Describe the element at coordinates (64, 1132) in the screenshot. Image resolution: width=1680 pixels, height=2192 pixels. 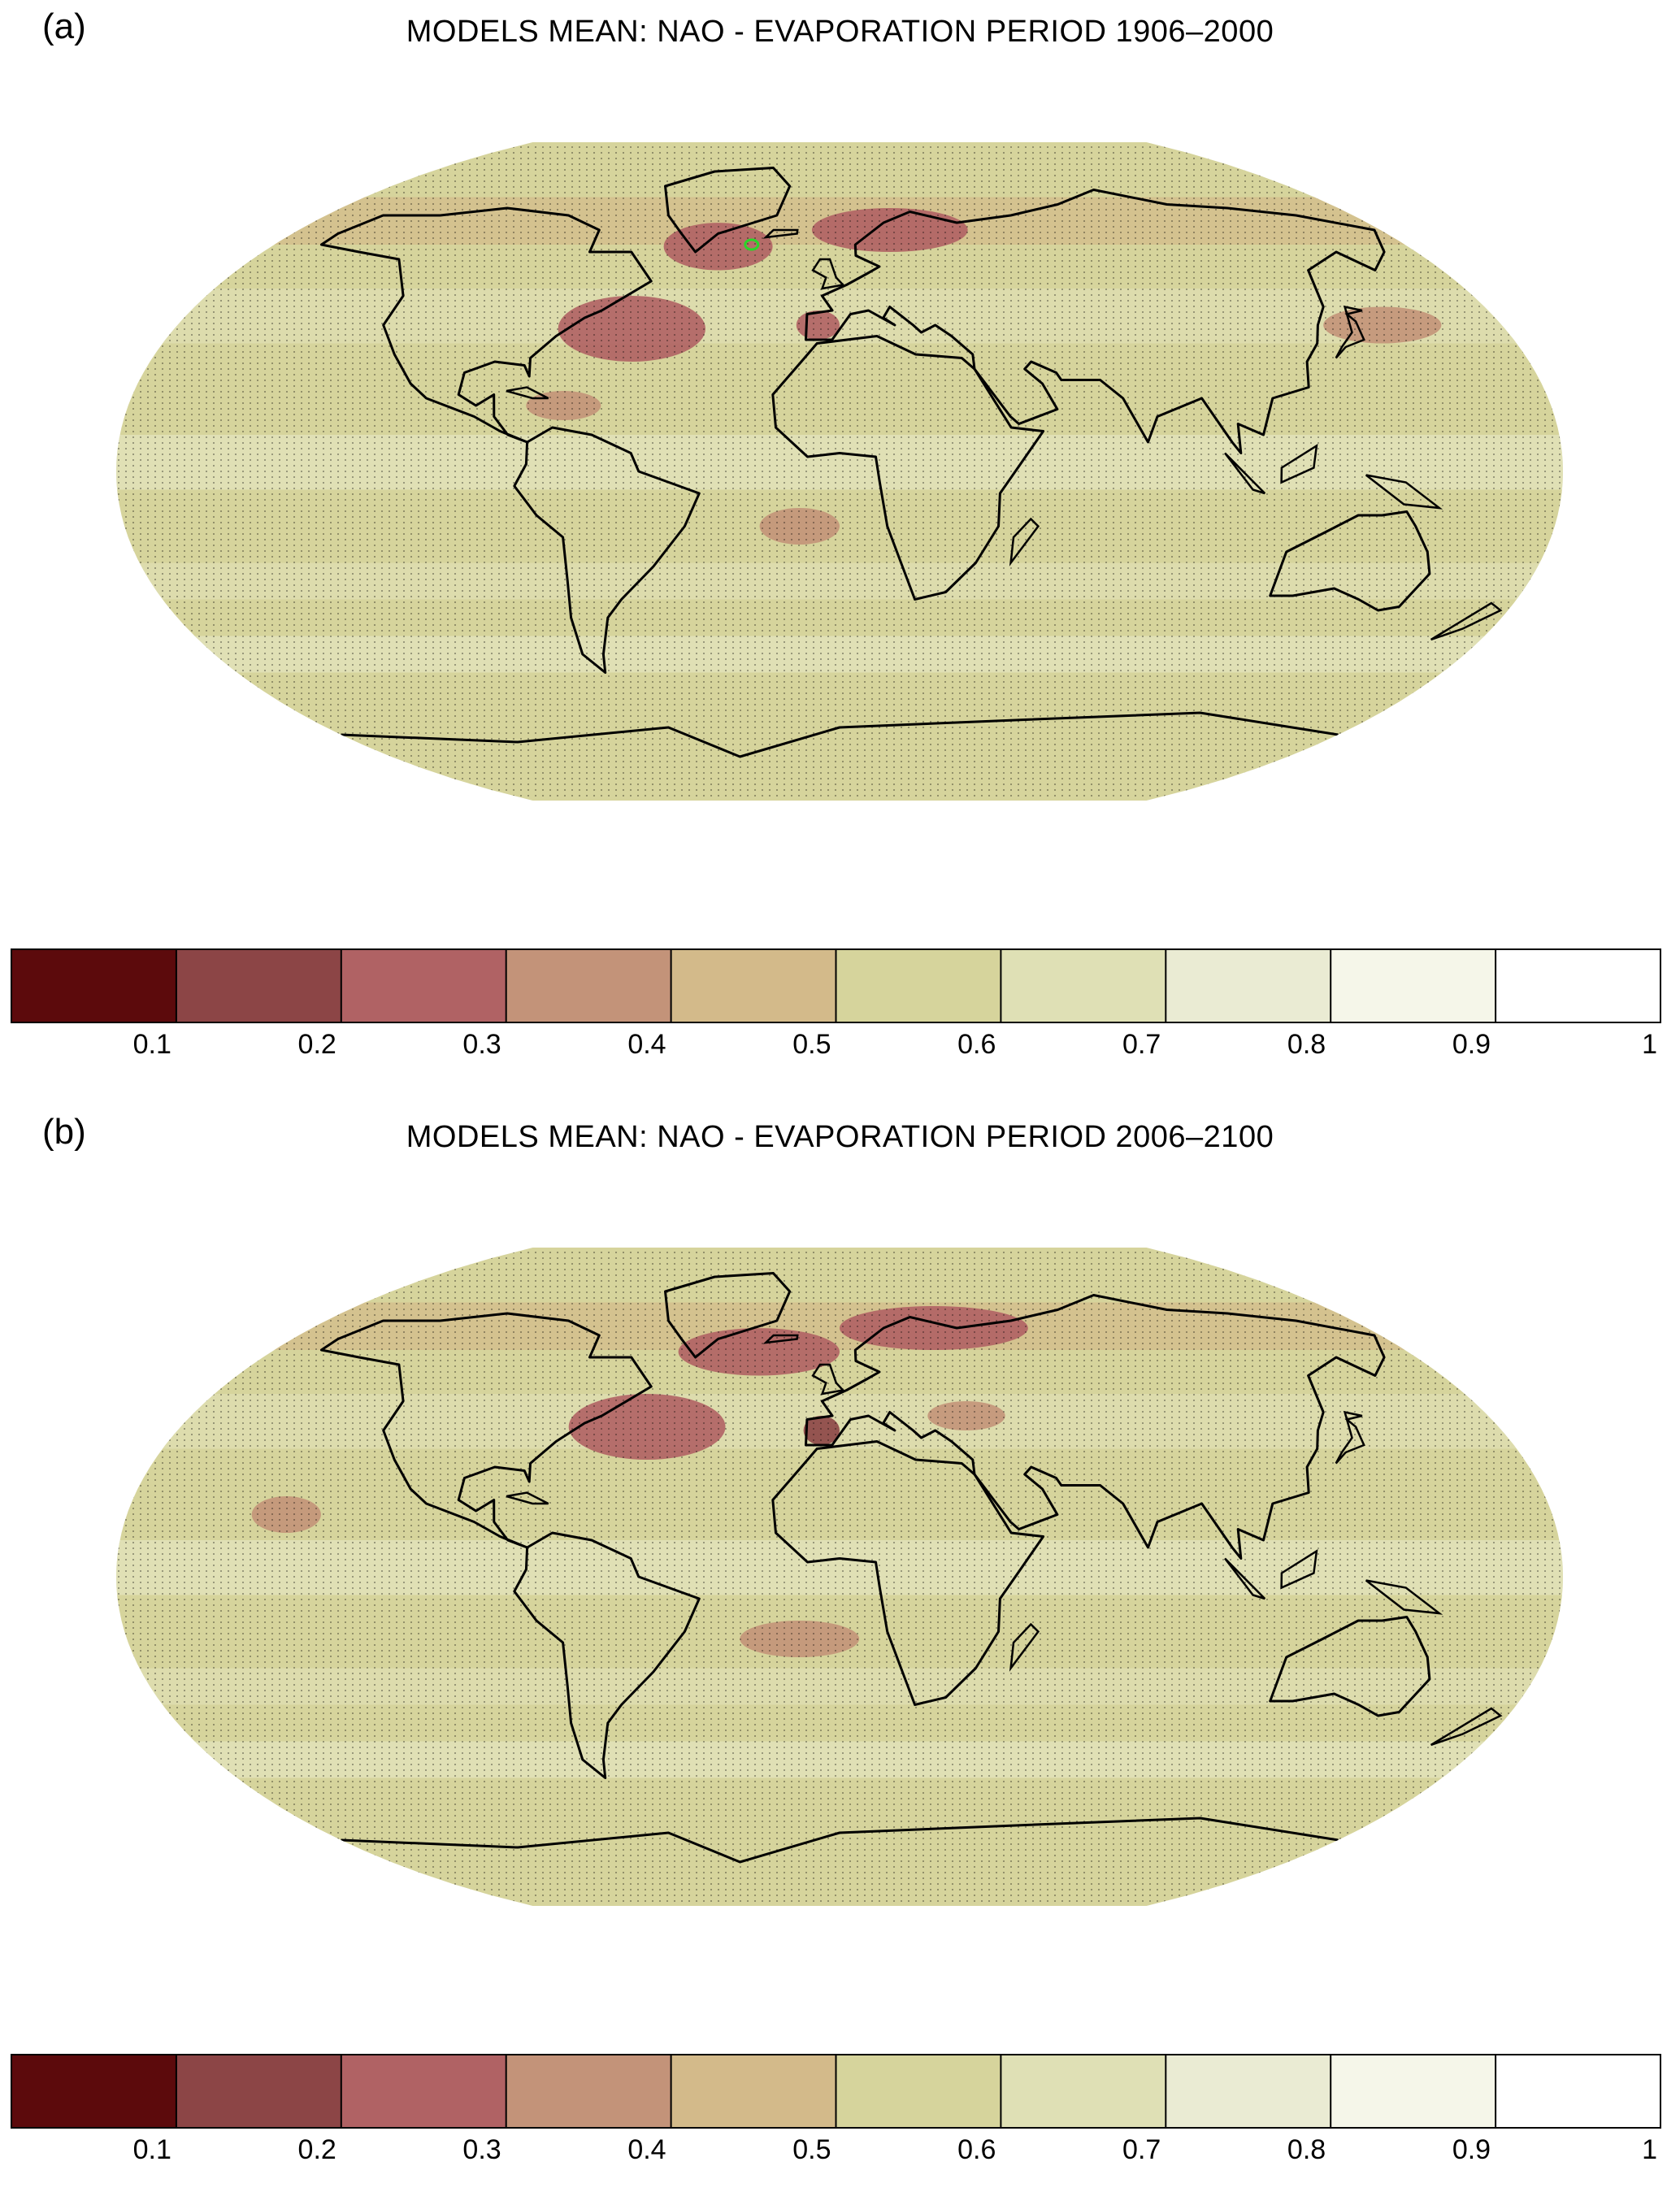
I see `panel-label: (b)` at that location.